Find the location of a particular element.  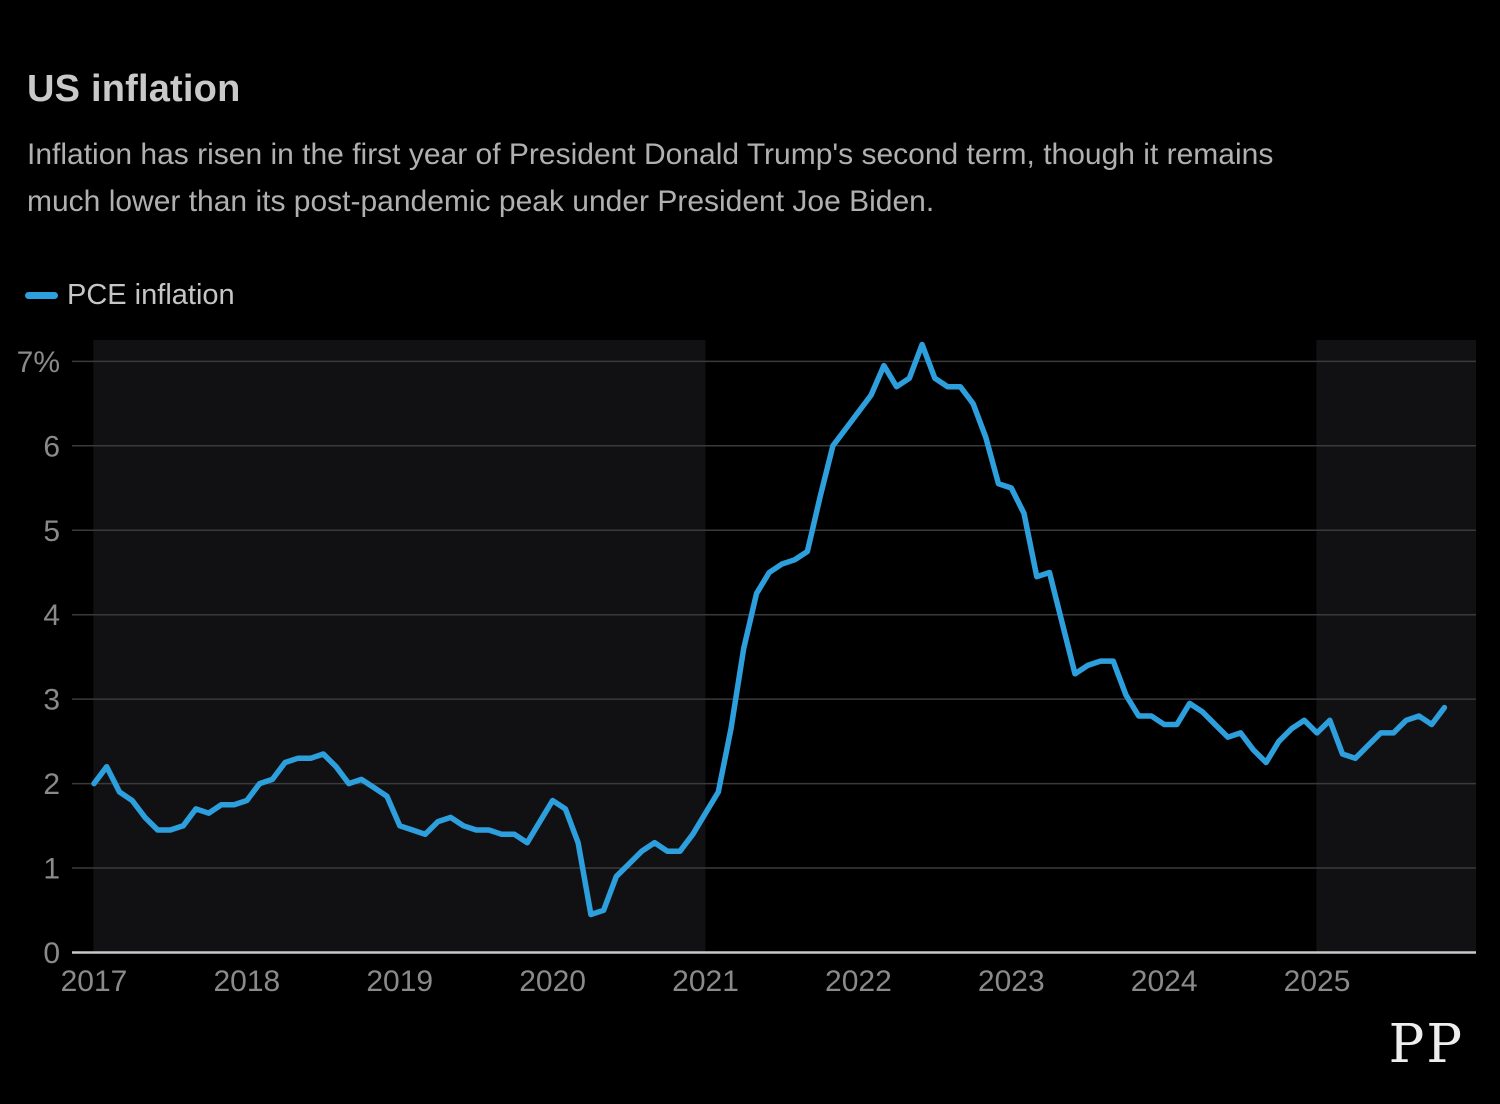

x-axis-label-2023: 2023 is located at coordinates (1011, 981).